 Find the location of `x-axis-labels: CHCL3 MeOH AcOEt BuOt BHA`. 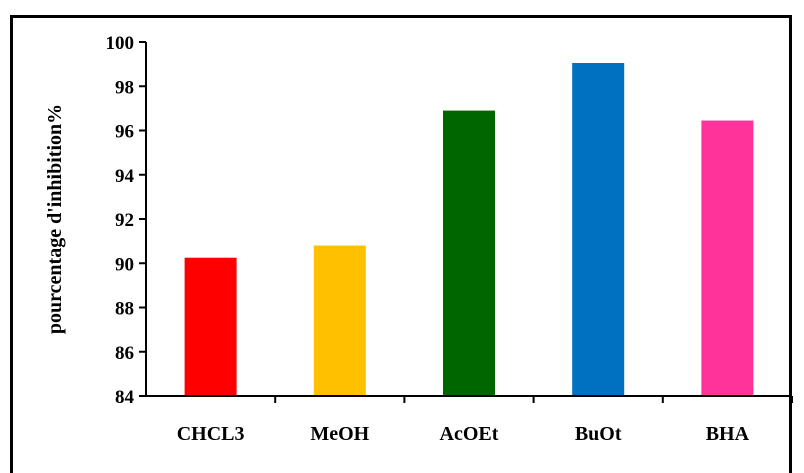

x-axis-labels: CHCL3 MeOH AcOEt BuOt BHA is located at coordinates (463, 434).